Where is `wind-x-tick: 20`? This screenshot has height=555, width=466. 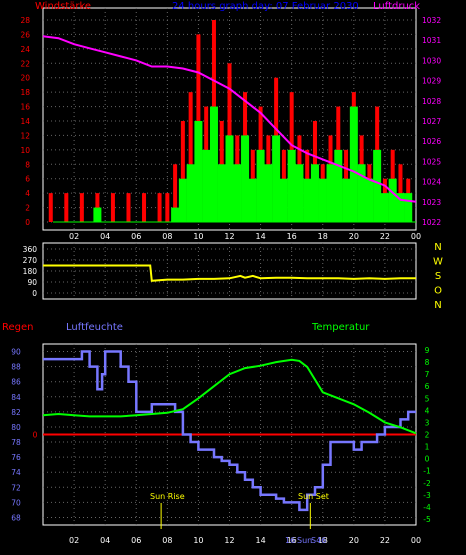 wind-x-tick: 20 is located at coordinates (354, 236).